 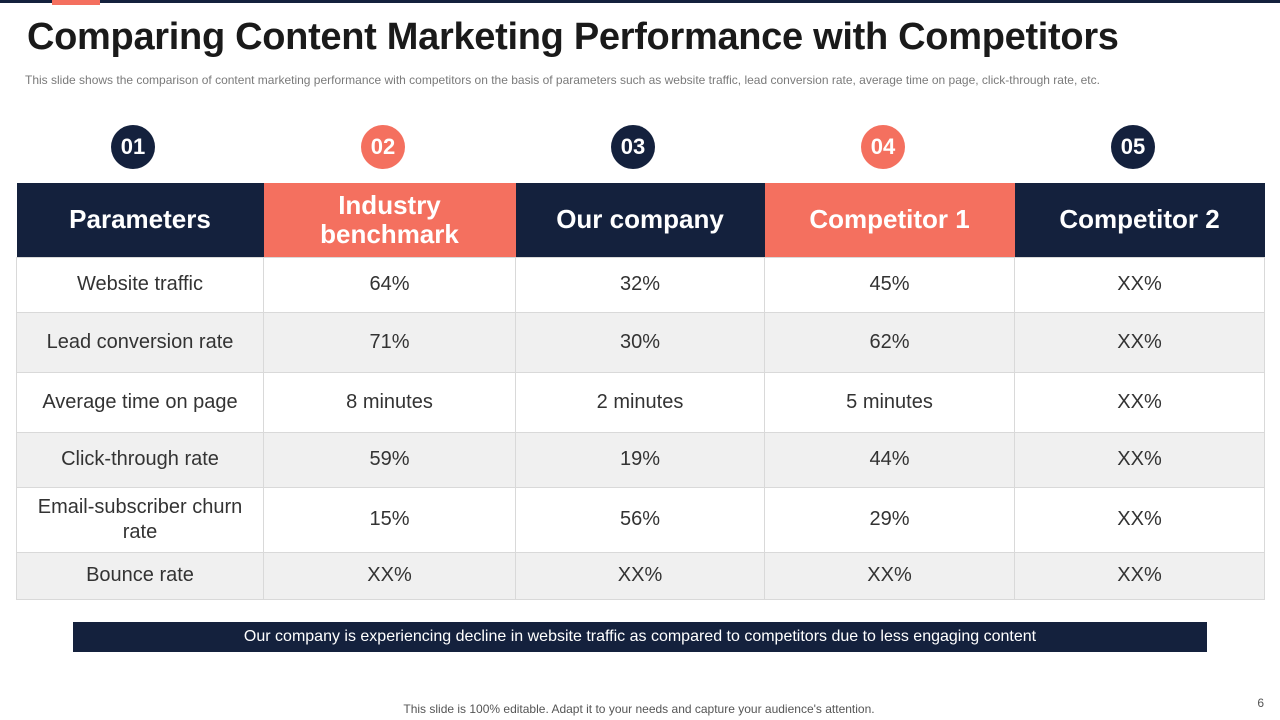 What do you see at coordinates (883, 147) in the screenshot?
I see `step-number-04: 04` at bounding box center [883, 147].